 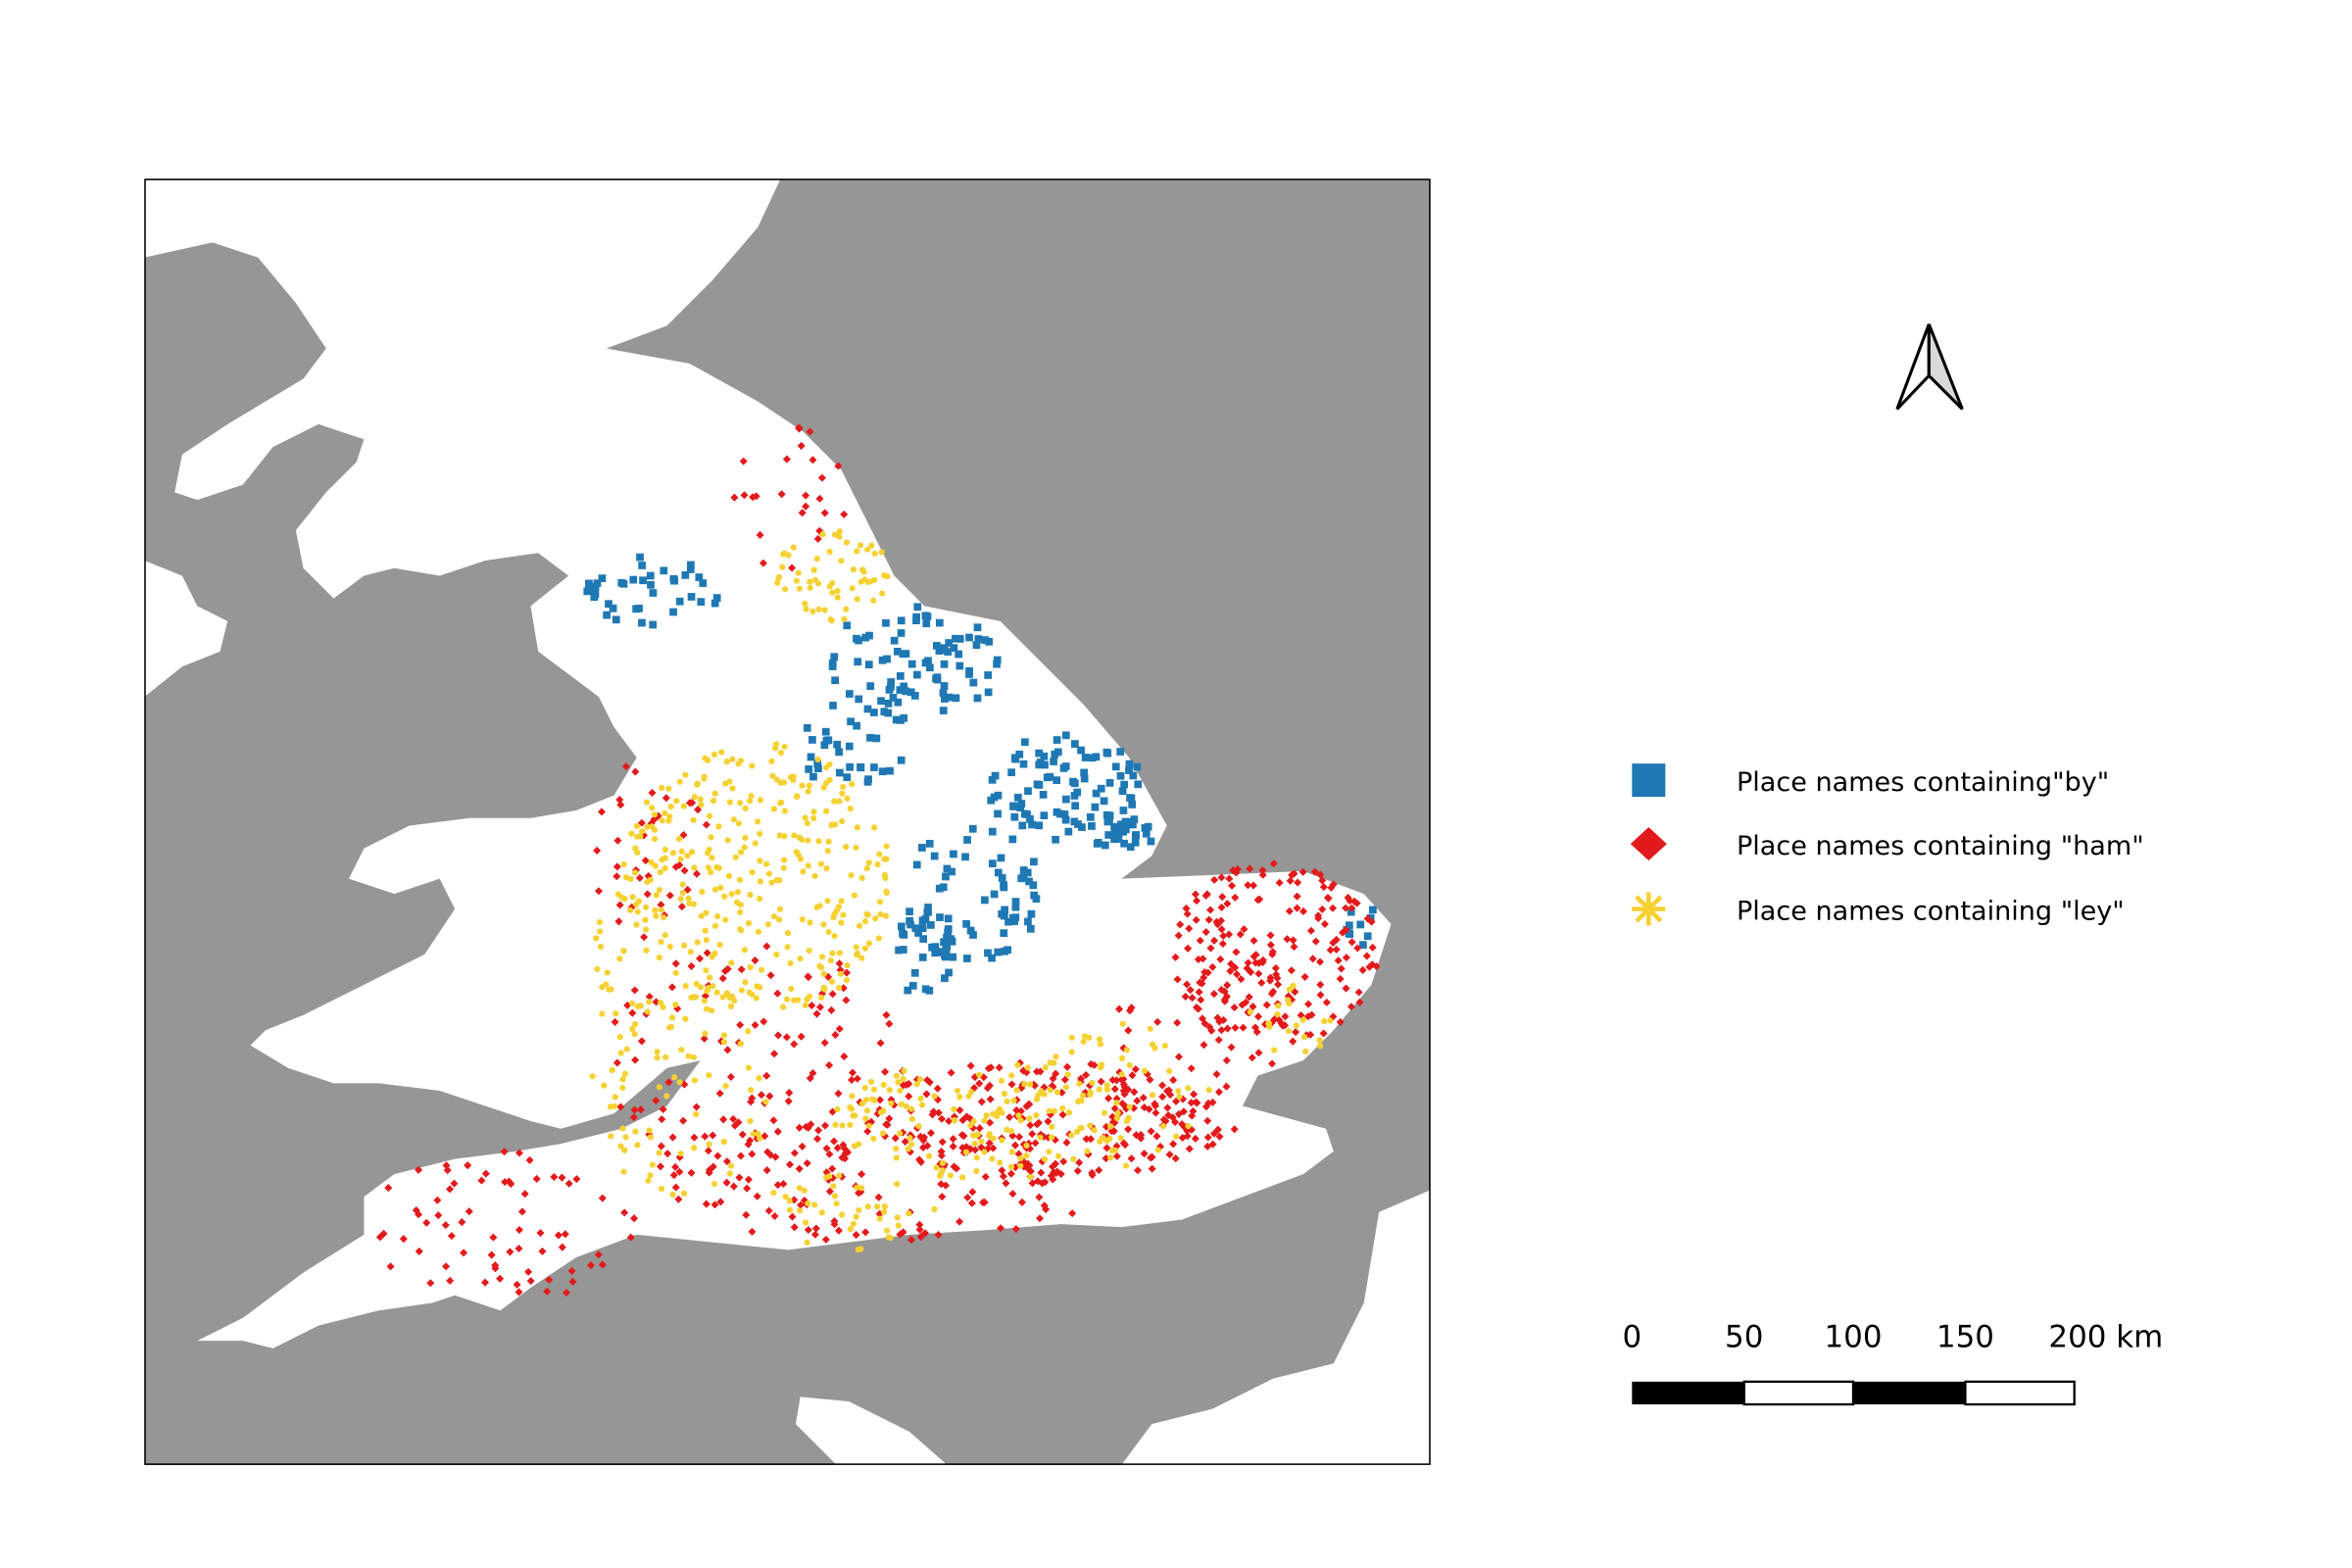 What do you see at coordinates (1649, 780) in the screenshot?
I see `legend-swatch-by` at bounding box center [1649, 780].